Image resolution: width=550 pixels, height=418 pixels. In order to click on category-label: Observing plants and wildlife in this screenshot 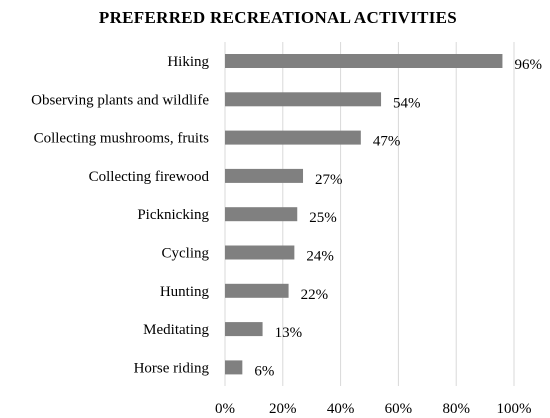, I will do `click(120, 100)`.